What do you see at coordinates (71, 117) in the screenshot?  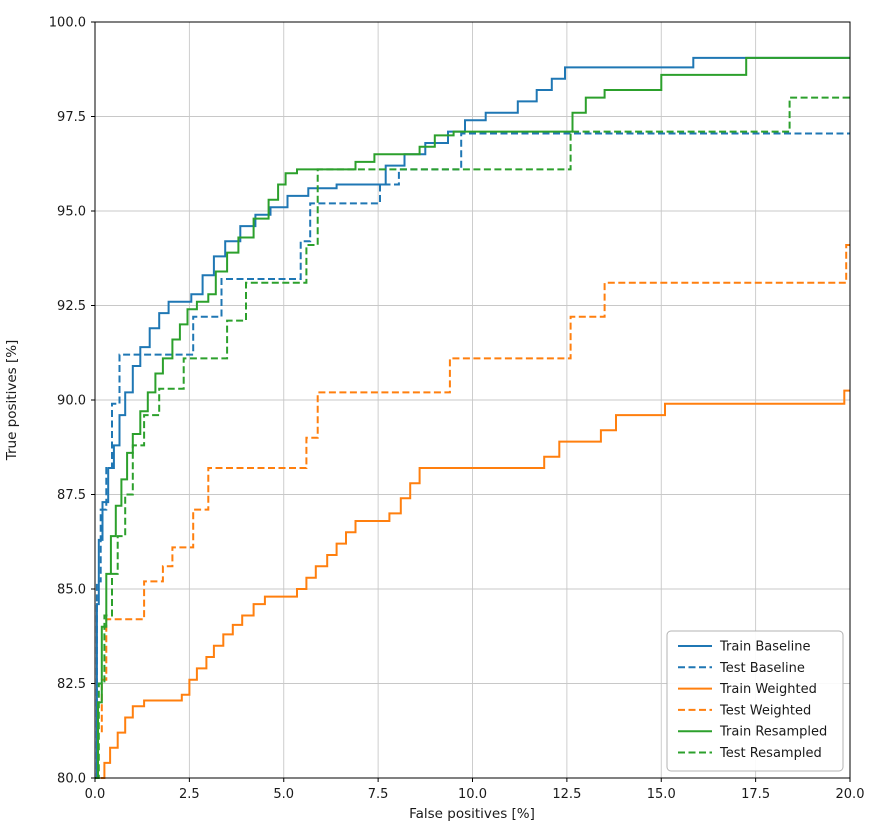 I see `y-tick-label: 97.5` at bounding box center [71, 117].